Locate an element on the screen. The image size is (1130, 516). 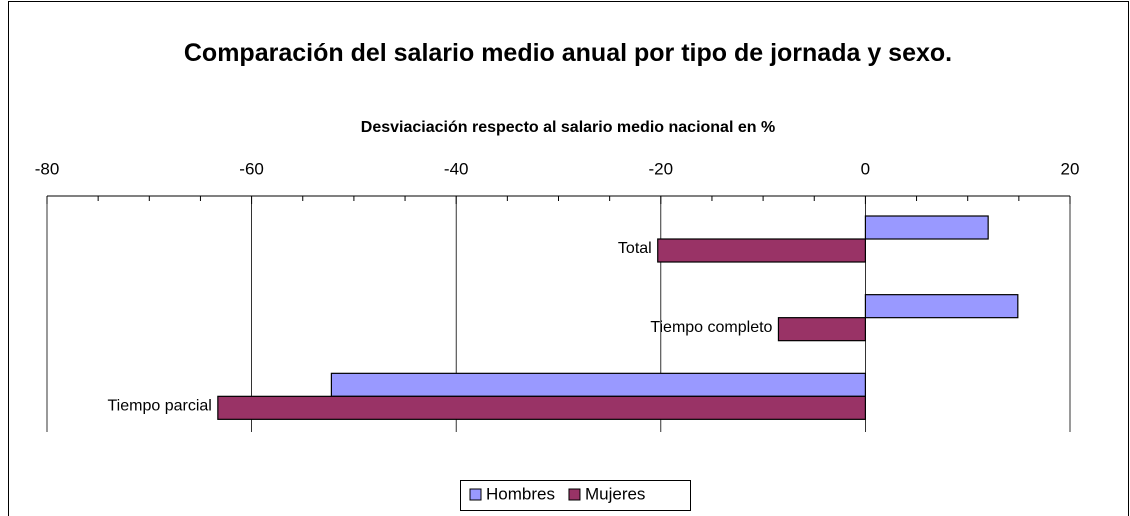
category-label: Tiempo completo is located at coordinates (711, 327).